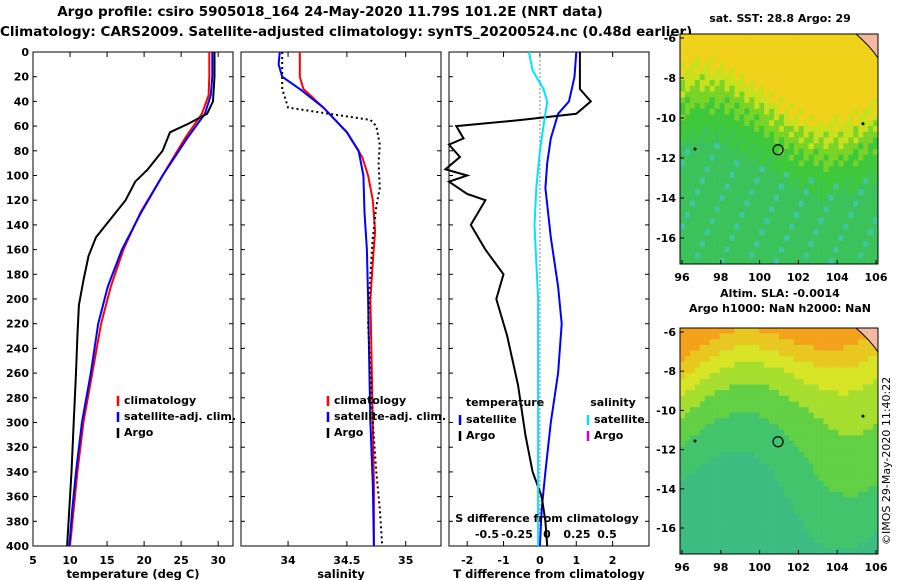 The height and width of the screenshot is (580, 900). I want to click on sla-xtick-label: 104, so click(837, 567).